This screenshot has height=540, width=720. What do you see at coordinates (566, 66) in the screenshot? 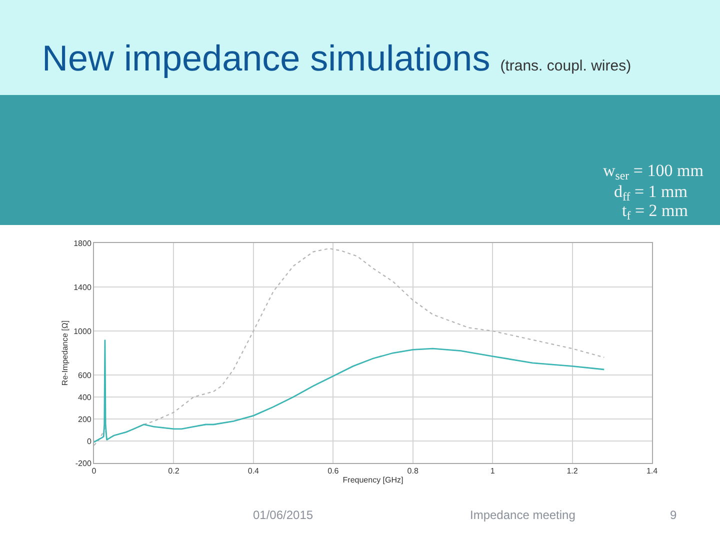
I see `chart-subtitle: (trans. coupl. wires)` at bounding box center [566, 66].